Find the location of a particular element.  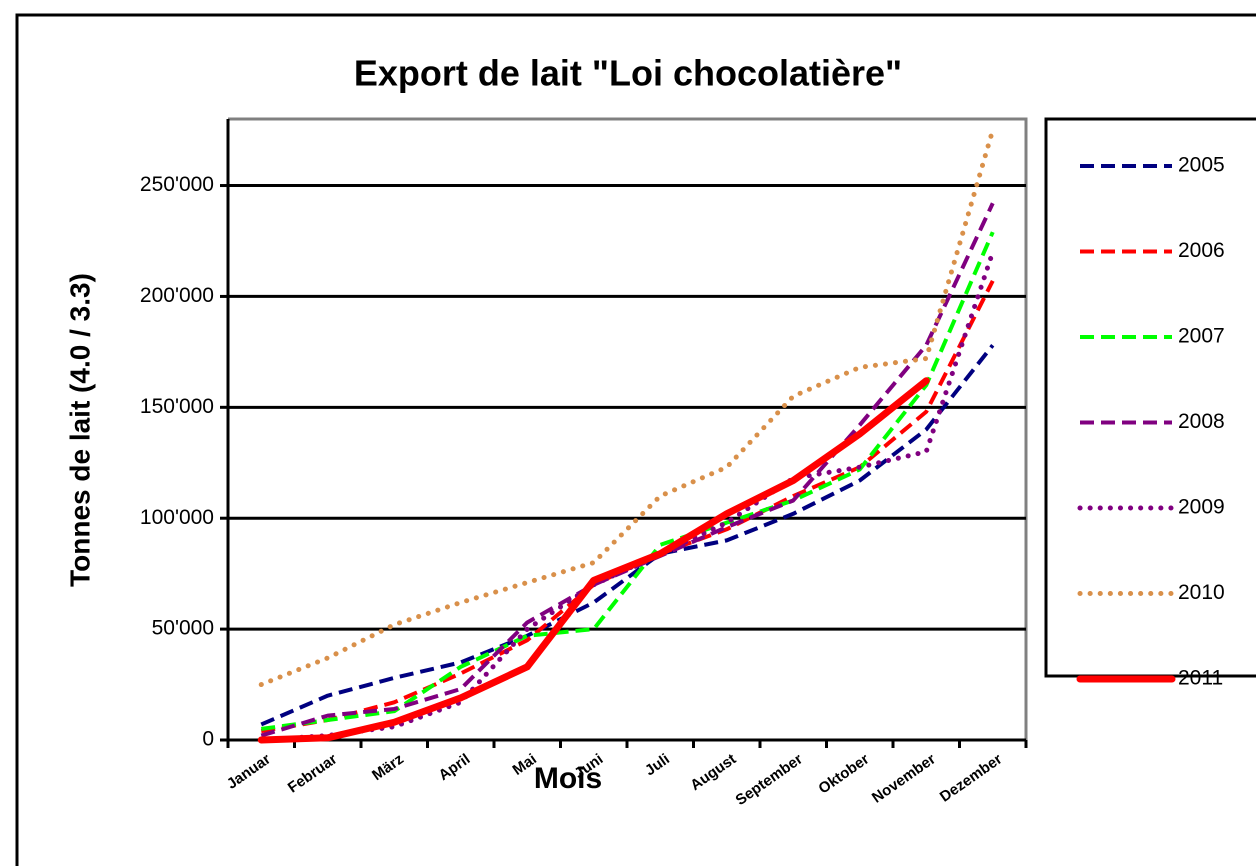

legend-box is located at coordinates (1150, 397).